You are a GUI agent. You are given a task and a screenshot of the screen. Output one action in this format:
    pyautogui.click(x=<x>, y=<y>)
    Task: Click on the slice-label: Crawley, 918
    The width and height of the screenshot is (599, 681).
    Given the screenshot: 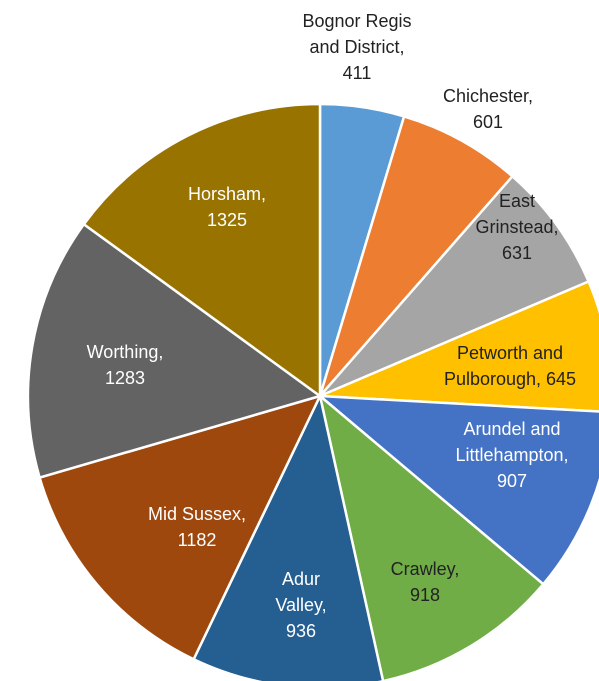 What is the action you would take?
    pyautogui.click(x=425, y=582)
    